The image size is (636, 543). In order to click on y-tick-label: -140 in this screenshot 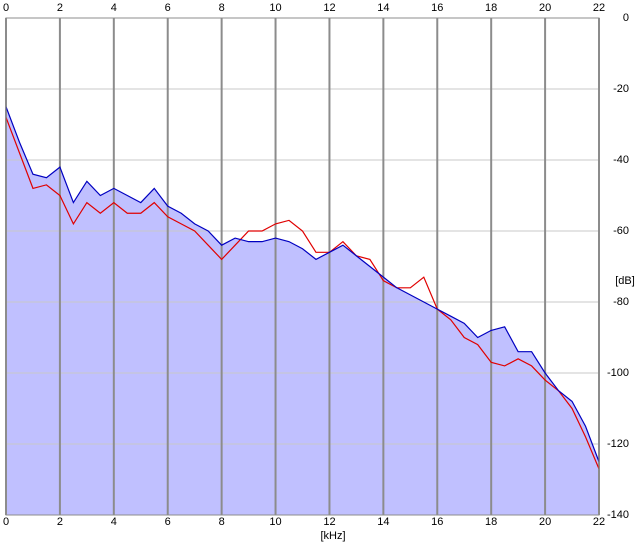, I will do `click(618, 515)`.